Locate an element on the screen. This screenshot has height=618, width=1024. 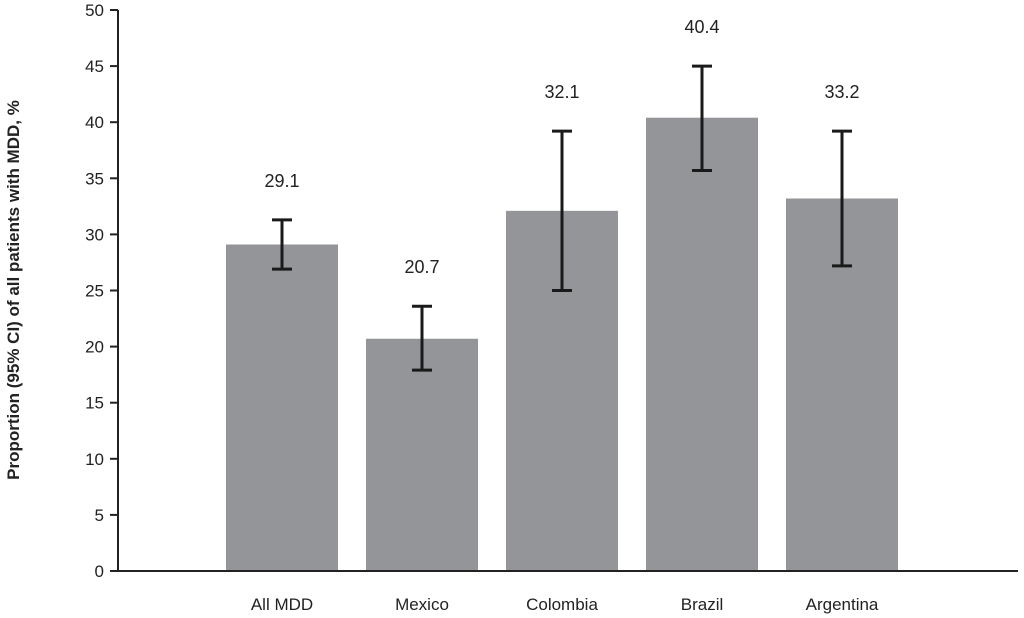
value-label: 40.4 is located at coordinates (701, 27).